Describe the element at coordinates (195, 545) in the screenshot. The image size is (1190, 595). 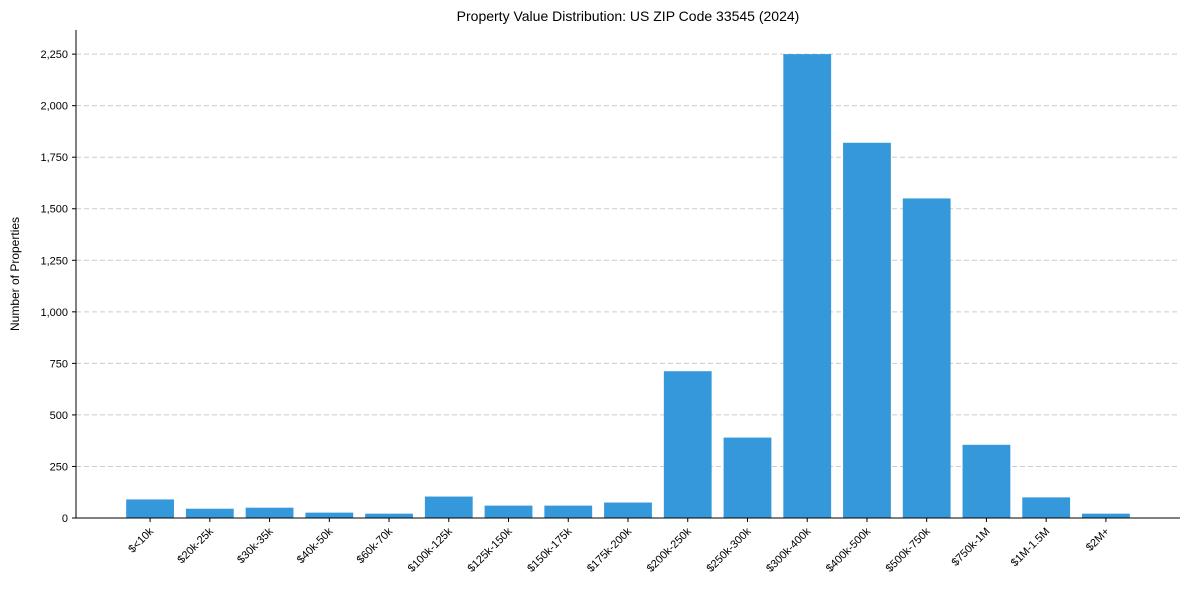
I see `x-tick-label: $20k-25k` at that location.